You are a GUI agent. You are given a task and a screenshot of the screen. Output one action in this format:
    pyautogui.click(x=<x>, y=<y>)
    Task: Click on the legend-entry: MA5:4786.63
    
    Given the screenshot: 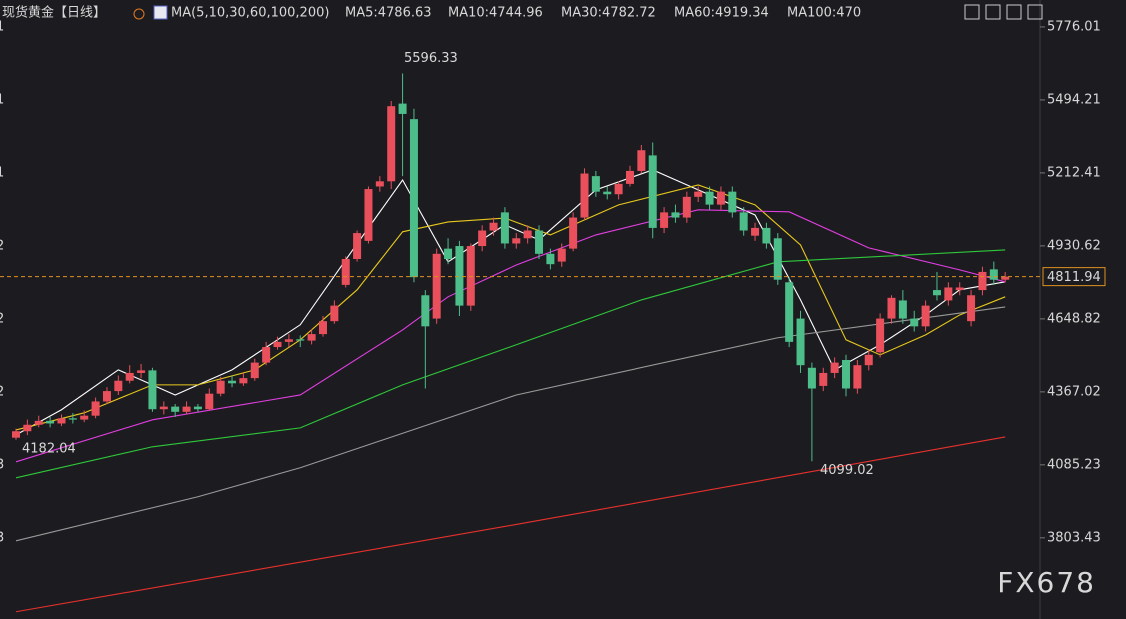 What is the action you would take?
    pyautogui.click(x=388, y=13)
    